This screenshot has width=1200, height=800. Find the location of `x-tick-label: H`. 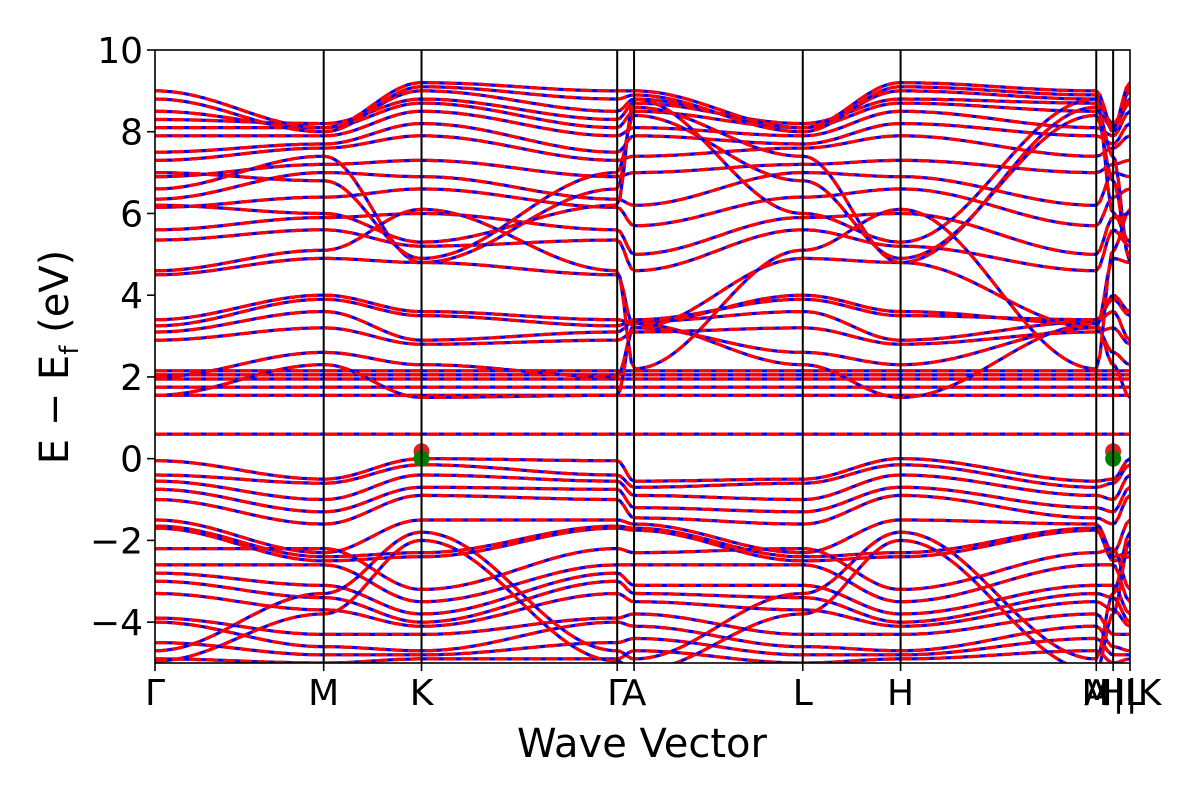

x-tick-label: H is located at coordinates (900, 693).